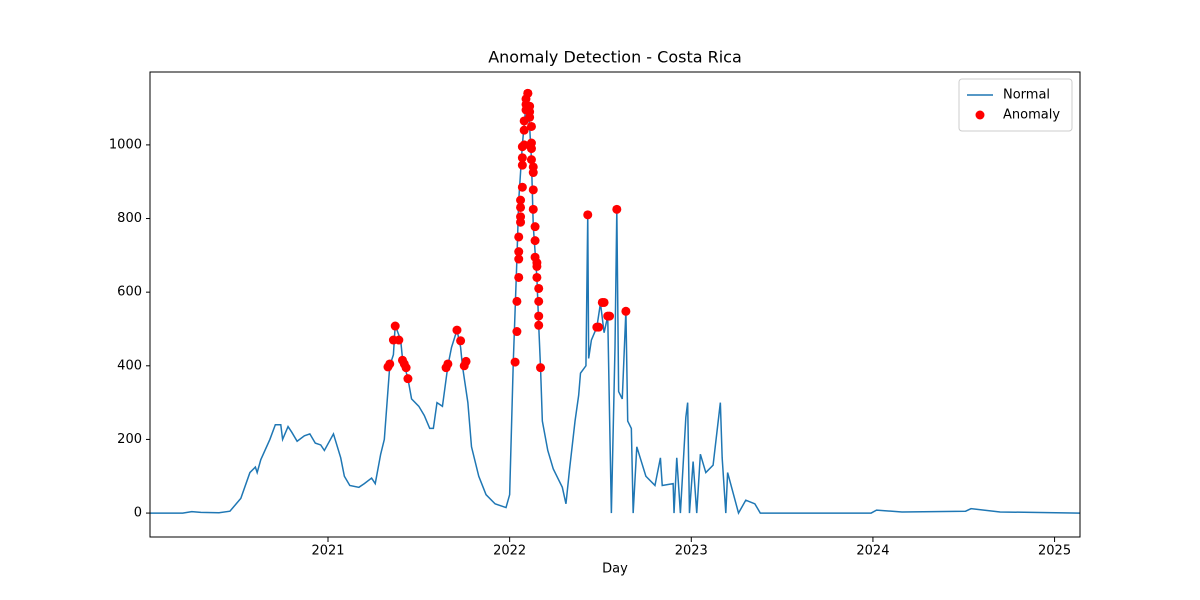  Describe the element at coordinates (1031, 115) in the screenshot. I see `legend-label: Anomaly` at that location.